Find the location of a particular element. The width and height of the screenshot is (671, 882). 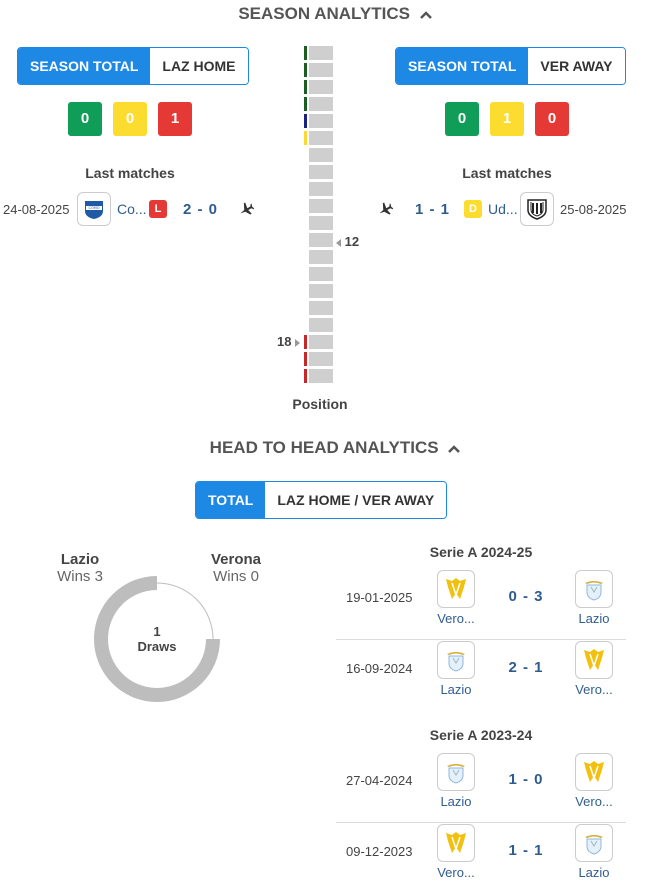

left-season-tabs: SEASON TOTAL LAZ HOME is located at coordinates (133, 66).